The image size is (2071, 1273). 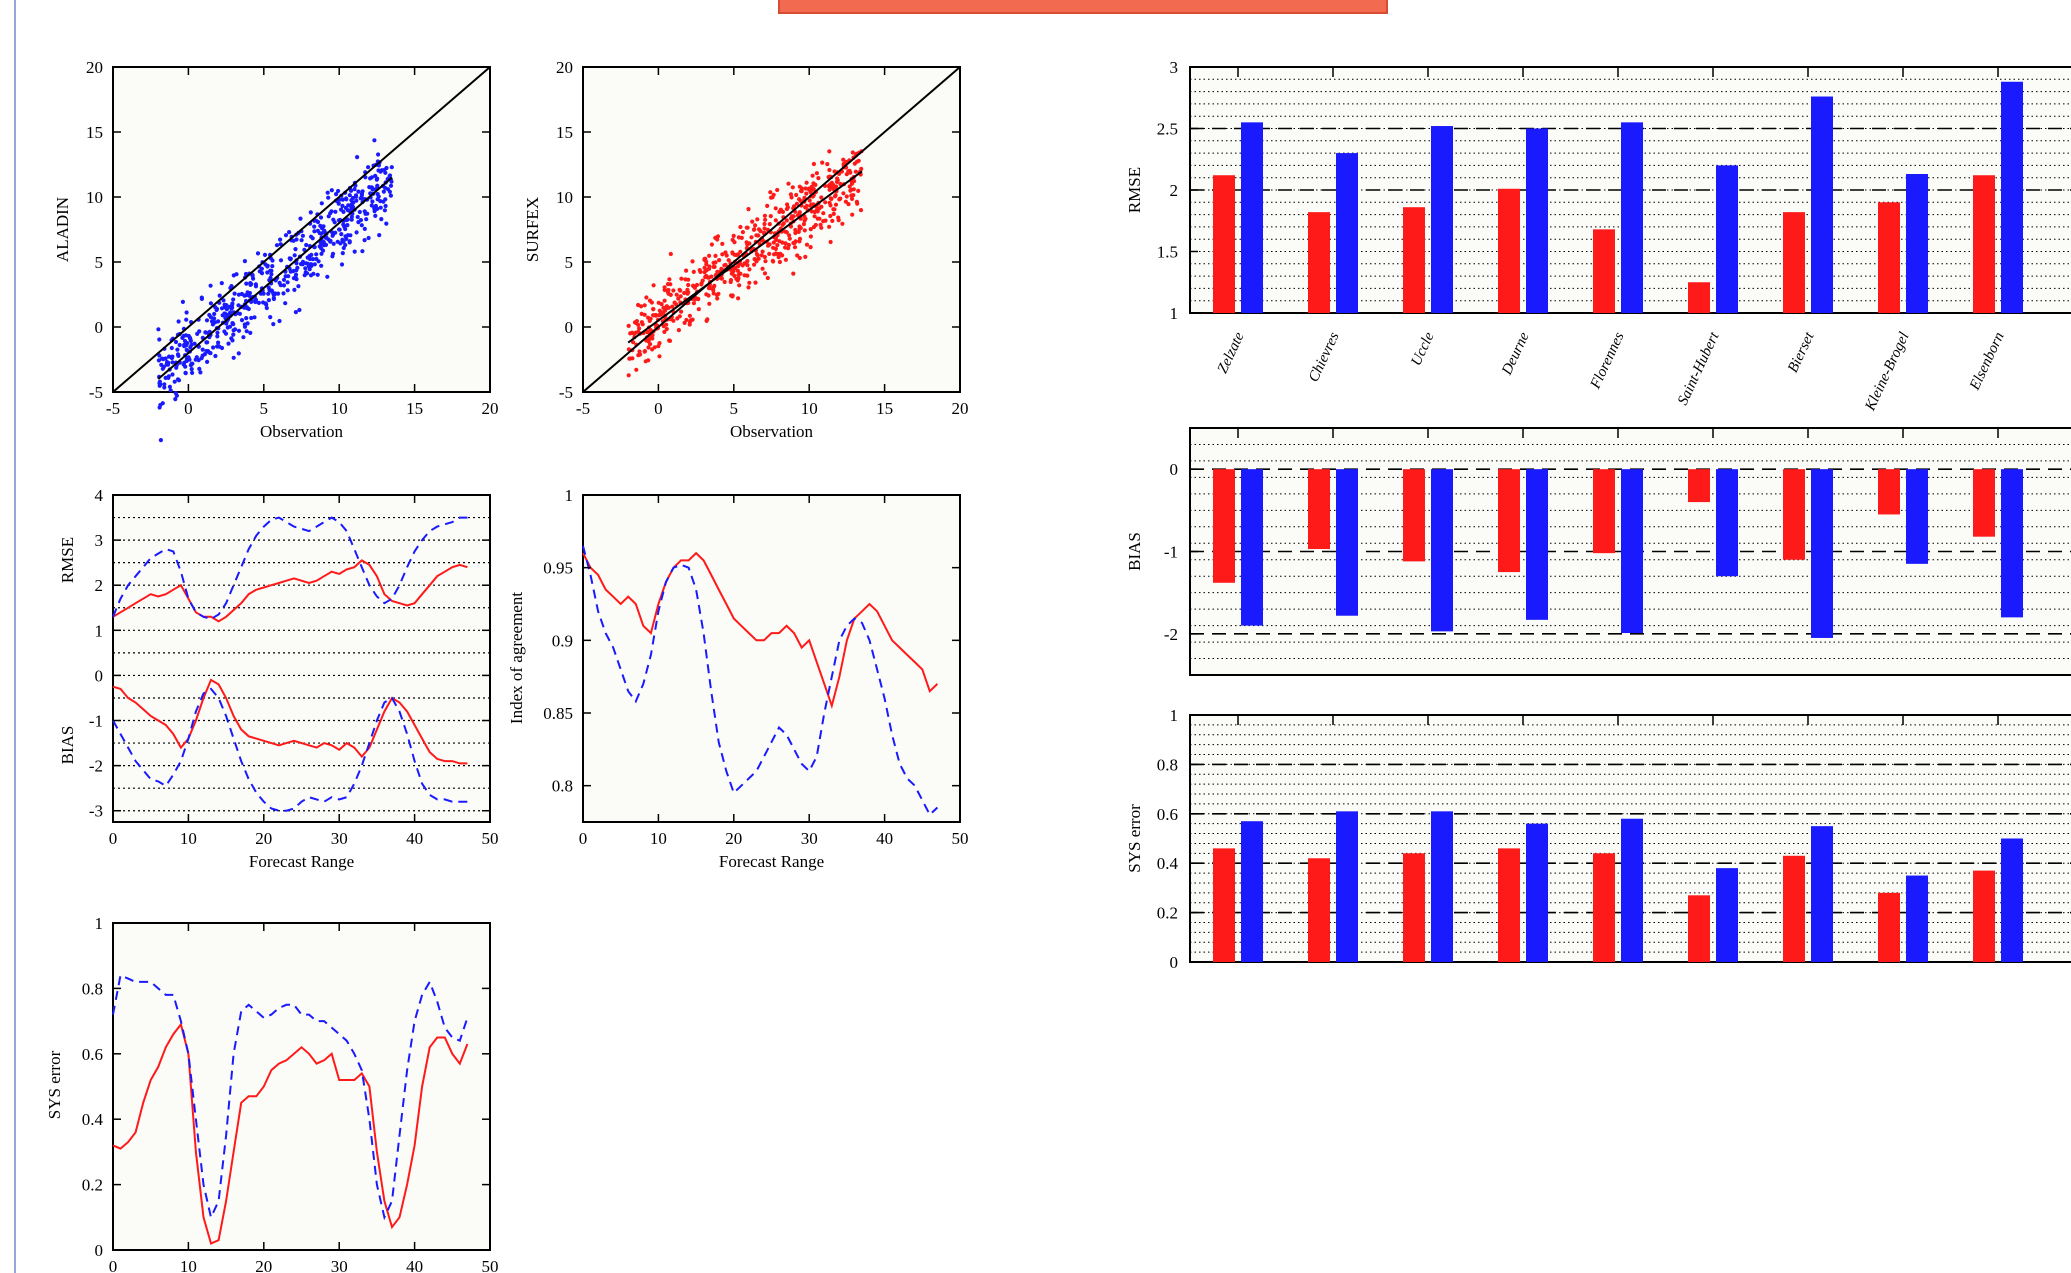 What do you see at coordinates (99, 540) in the screenshot?
I see `y-tick-label: 3` at bounding box center [99, 540].